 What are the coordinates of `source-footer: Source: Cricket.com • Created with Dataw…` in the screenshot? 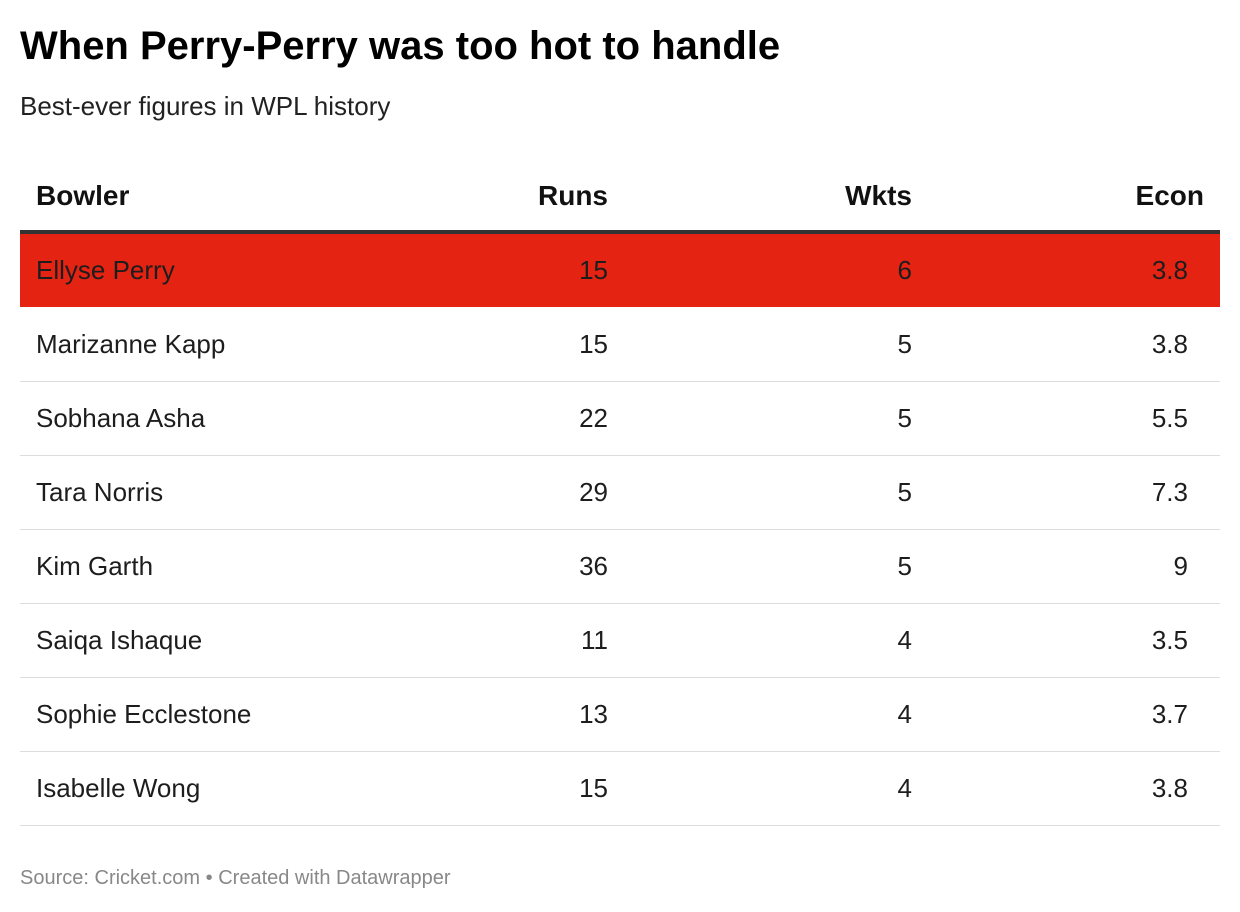 It's located at (235, 878).